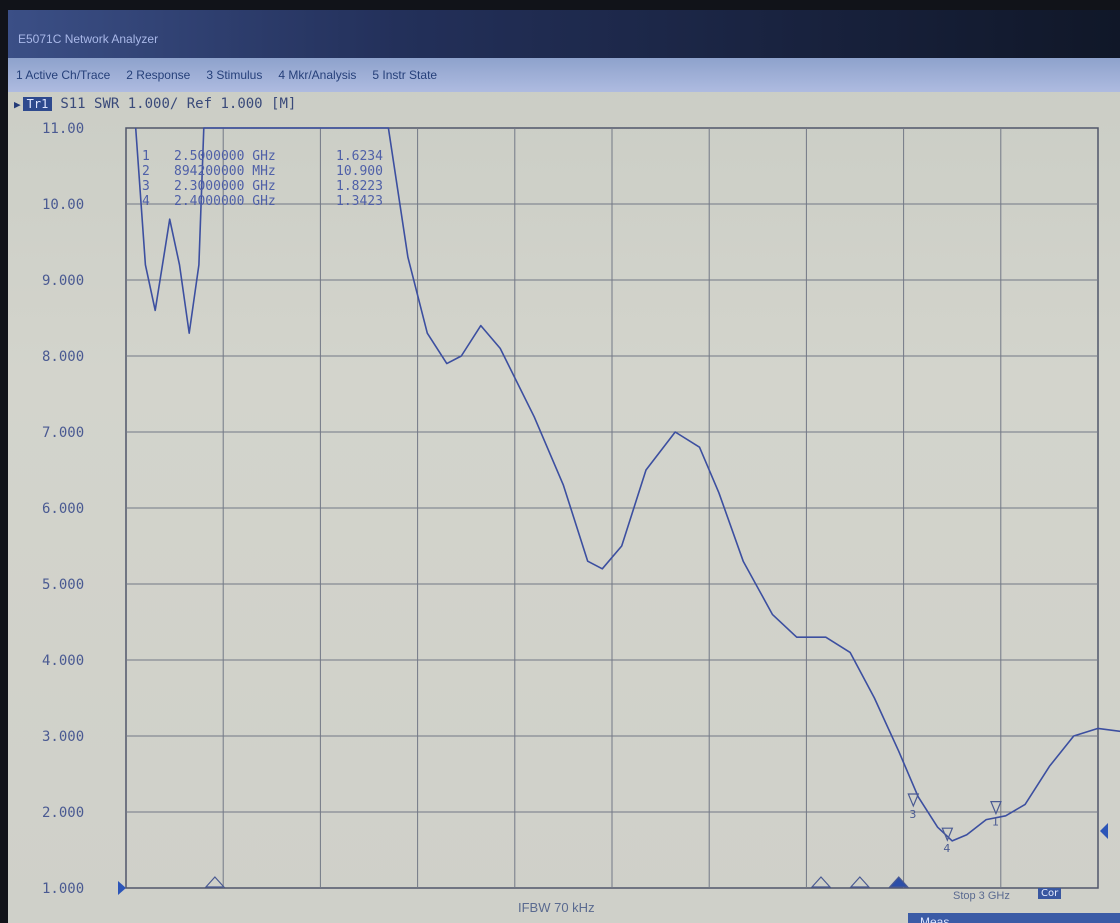 This screenshot has width=1120, height=923. Describe the element at coordinates (995, 822) in the screenshot. I see `marker-number-label: 1` at that location.